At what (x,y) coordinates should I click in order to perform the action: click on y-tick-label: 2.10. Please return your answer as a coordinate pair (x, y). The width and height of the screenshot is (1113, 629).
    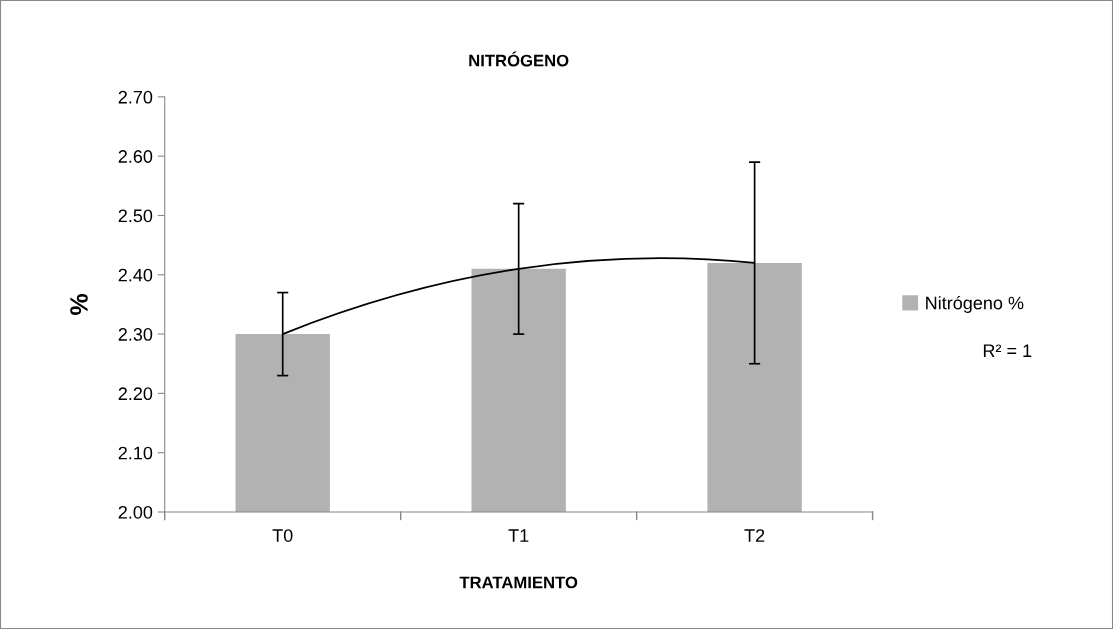
    Looking at the image, I should click on (135, 453).